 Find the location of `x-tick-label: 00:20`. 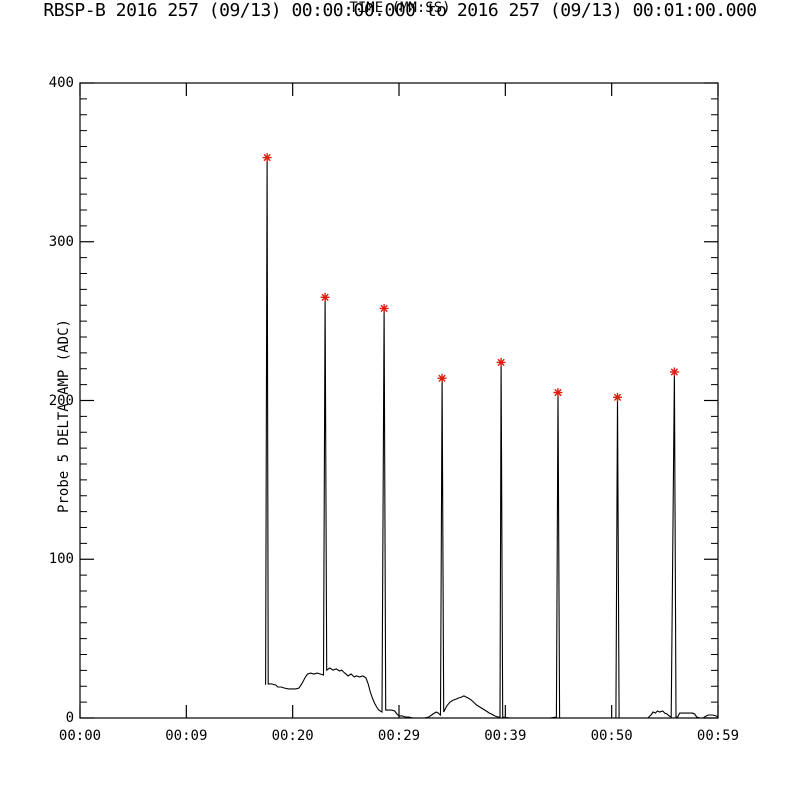

x-tick-label: 00:20 is located at coordinates (292, 736).